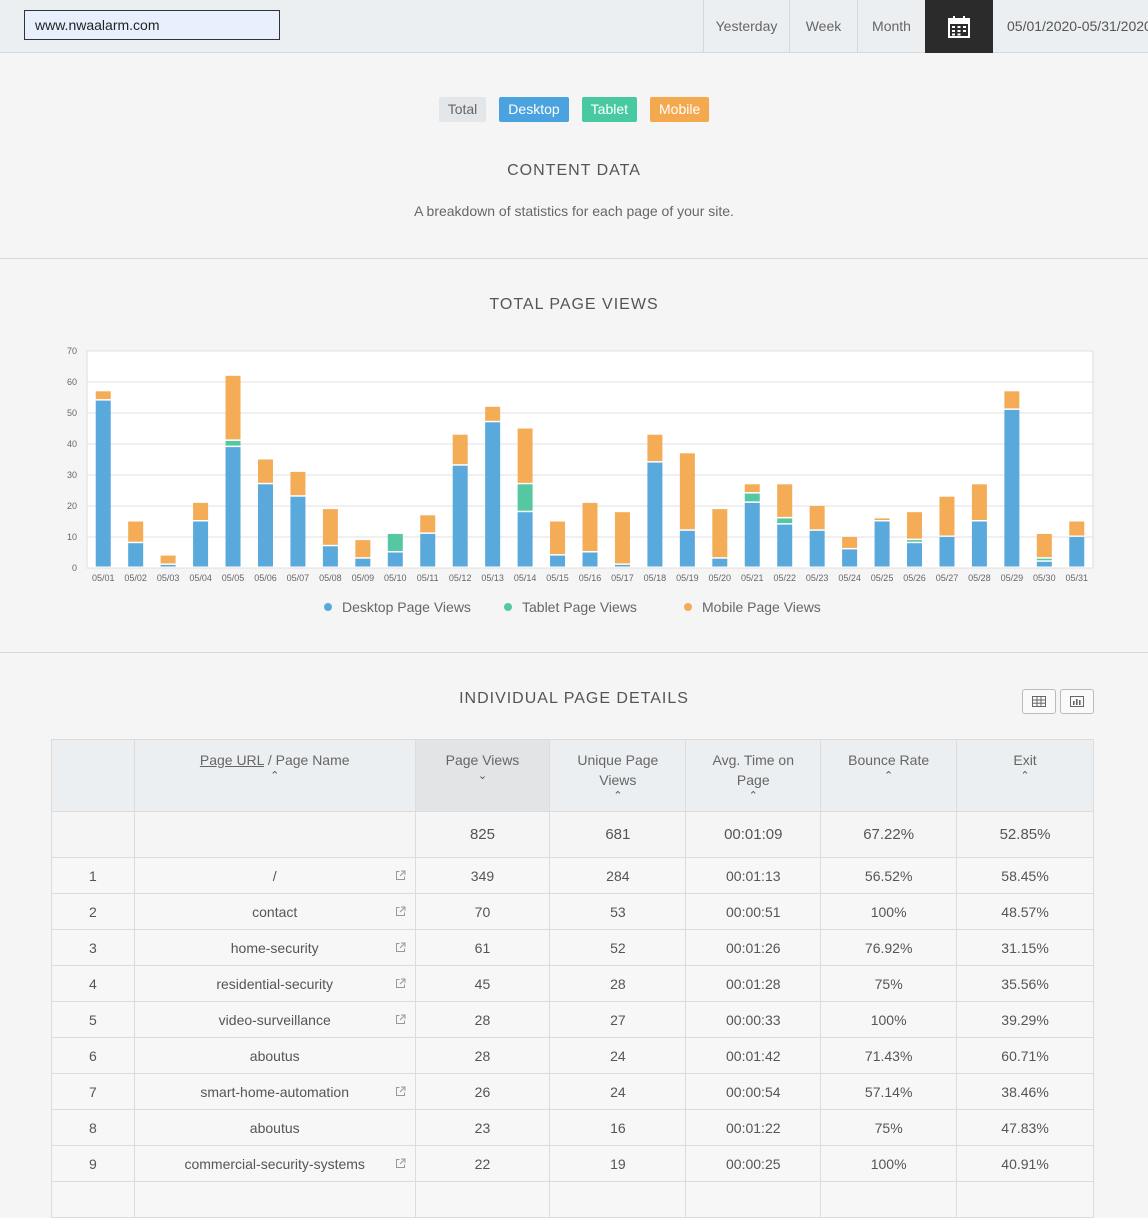 The image size is (1148, 1218). What do you see at coordinates (93, 911) in the screenshot?
I see `row-rank: 2` at bounding box center [93, 911].